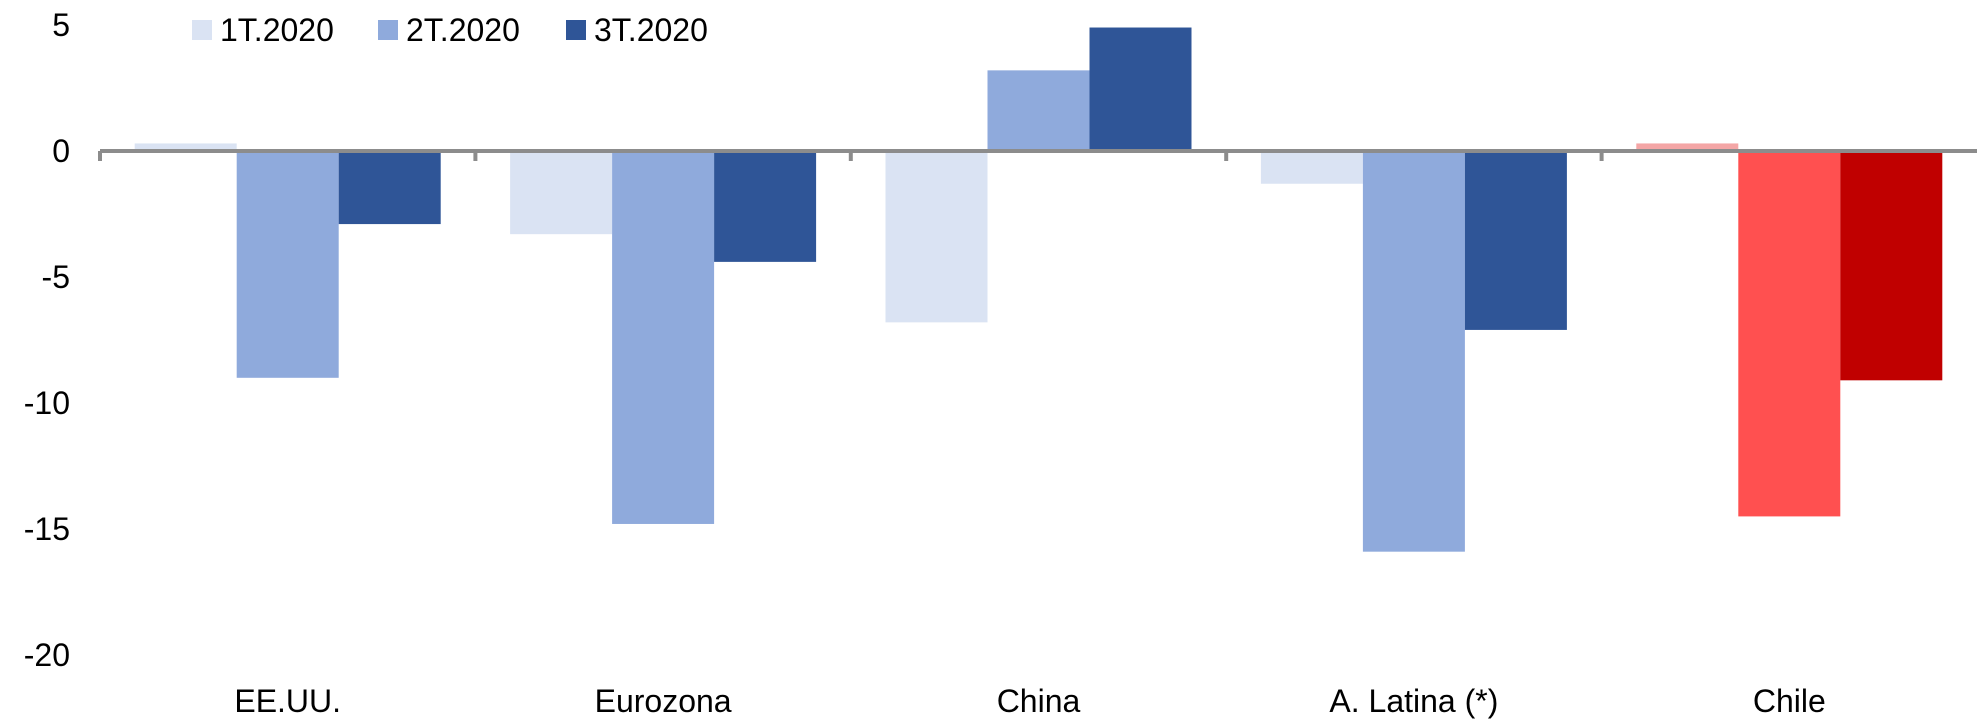 Image resolution: width=1977 pixels, height=721 pixels. What do you see at coordinates (1039, 701) in the screenshot?
I see `category-label: China` at bounding box center [1039, 701].